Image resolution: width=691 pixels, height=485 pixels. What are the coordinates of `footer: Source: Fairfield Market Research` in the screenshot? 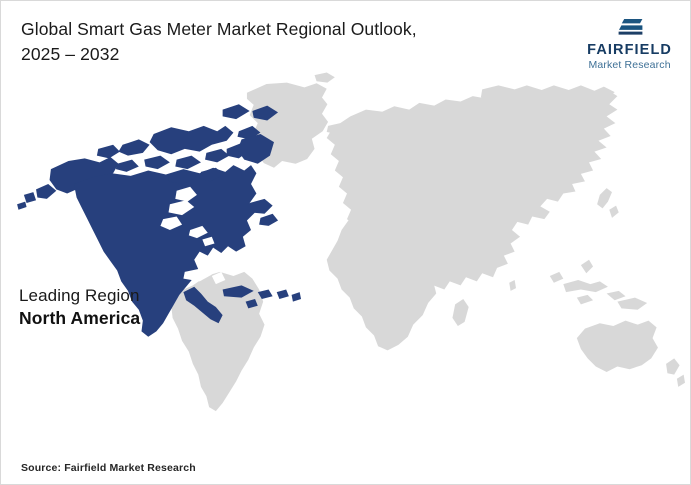 It's located at (345, 468).